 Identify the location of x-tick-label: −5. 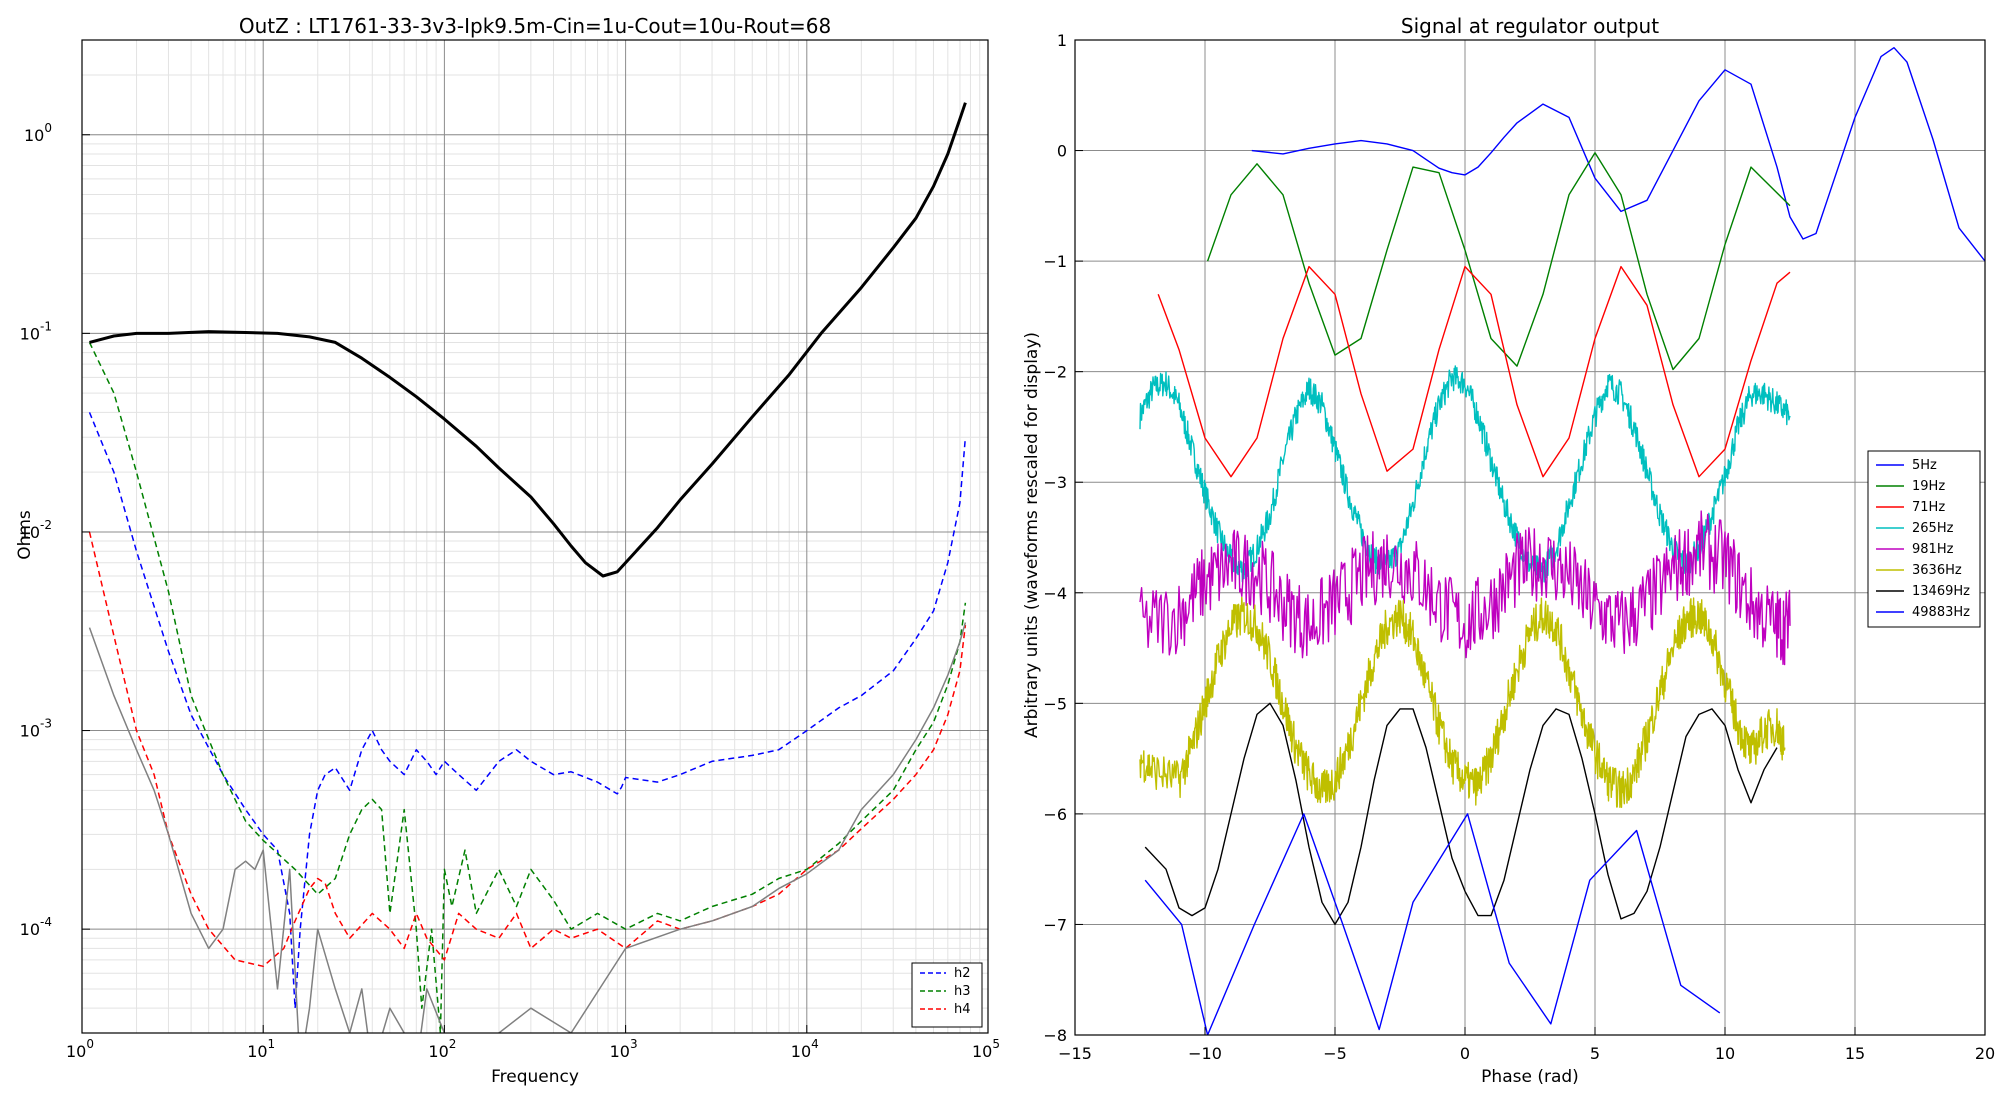
(1335, 1053).